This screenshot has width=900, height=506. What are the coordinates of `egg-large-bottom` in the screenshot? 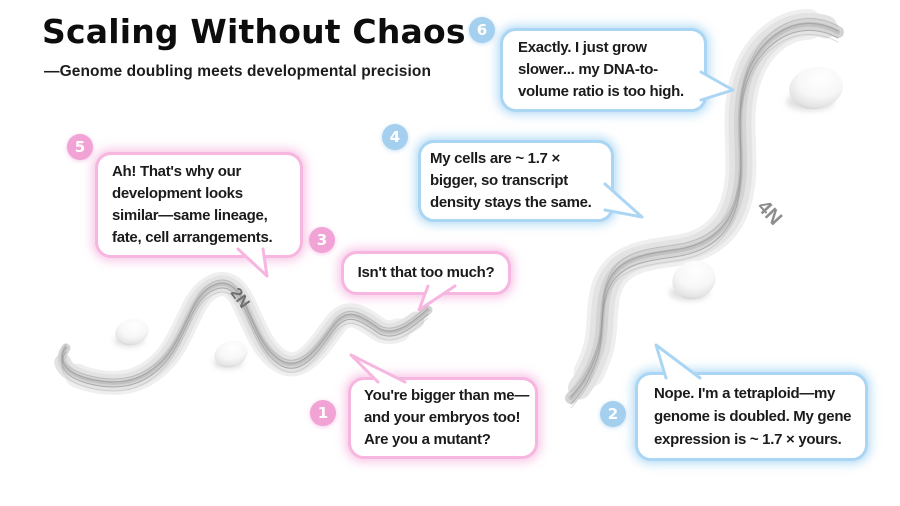 It's located at (692, 280).